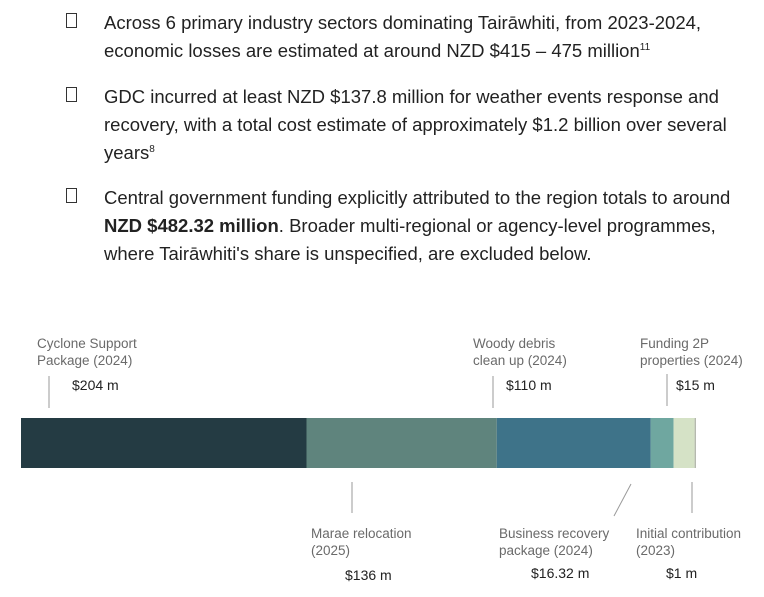 This screenshot has height=597, width=764. Describe the element at coordinates (529, 385) in the screenshot. I see `segment-value-label: $110 m` at that location.